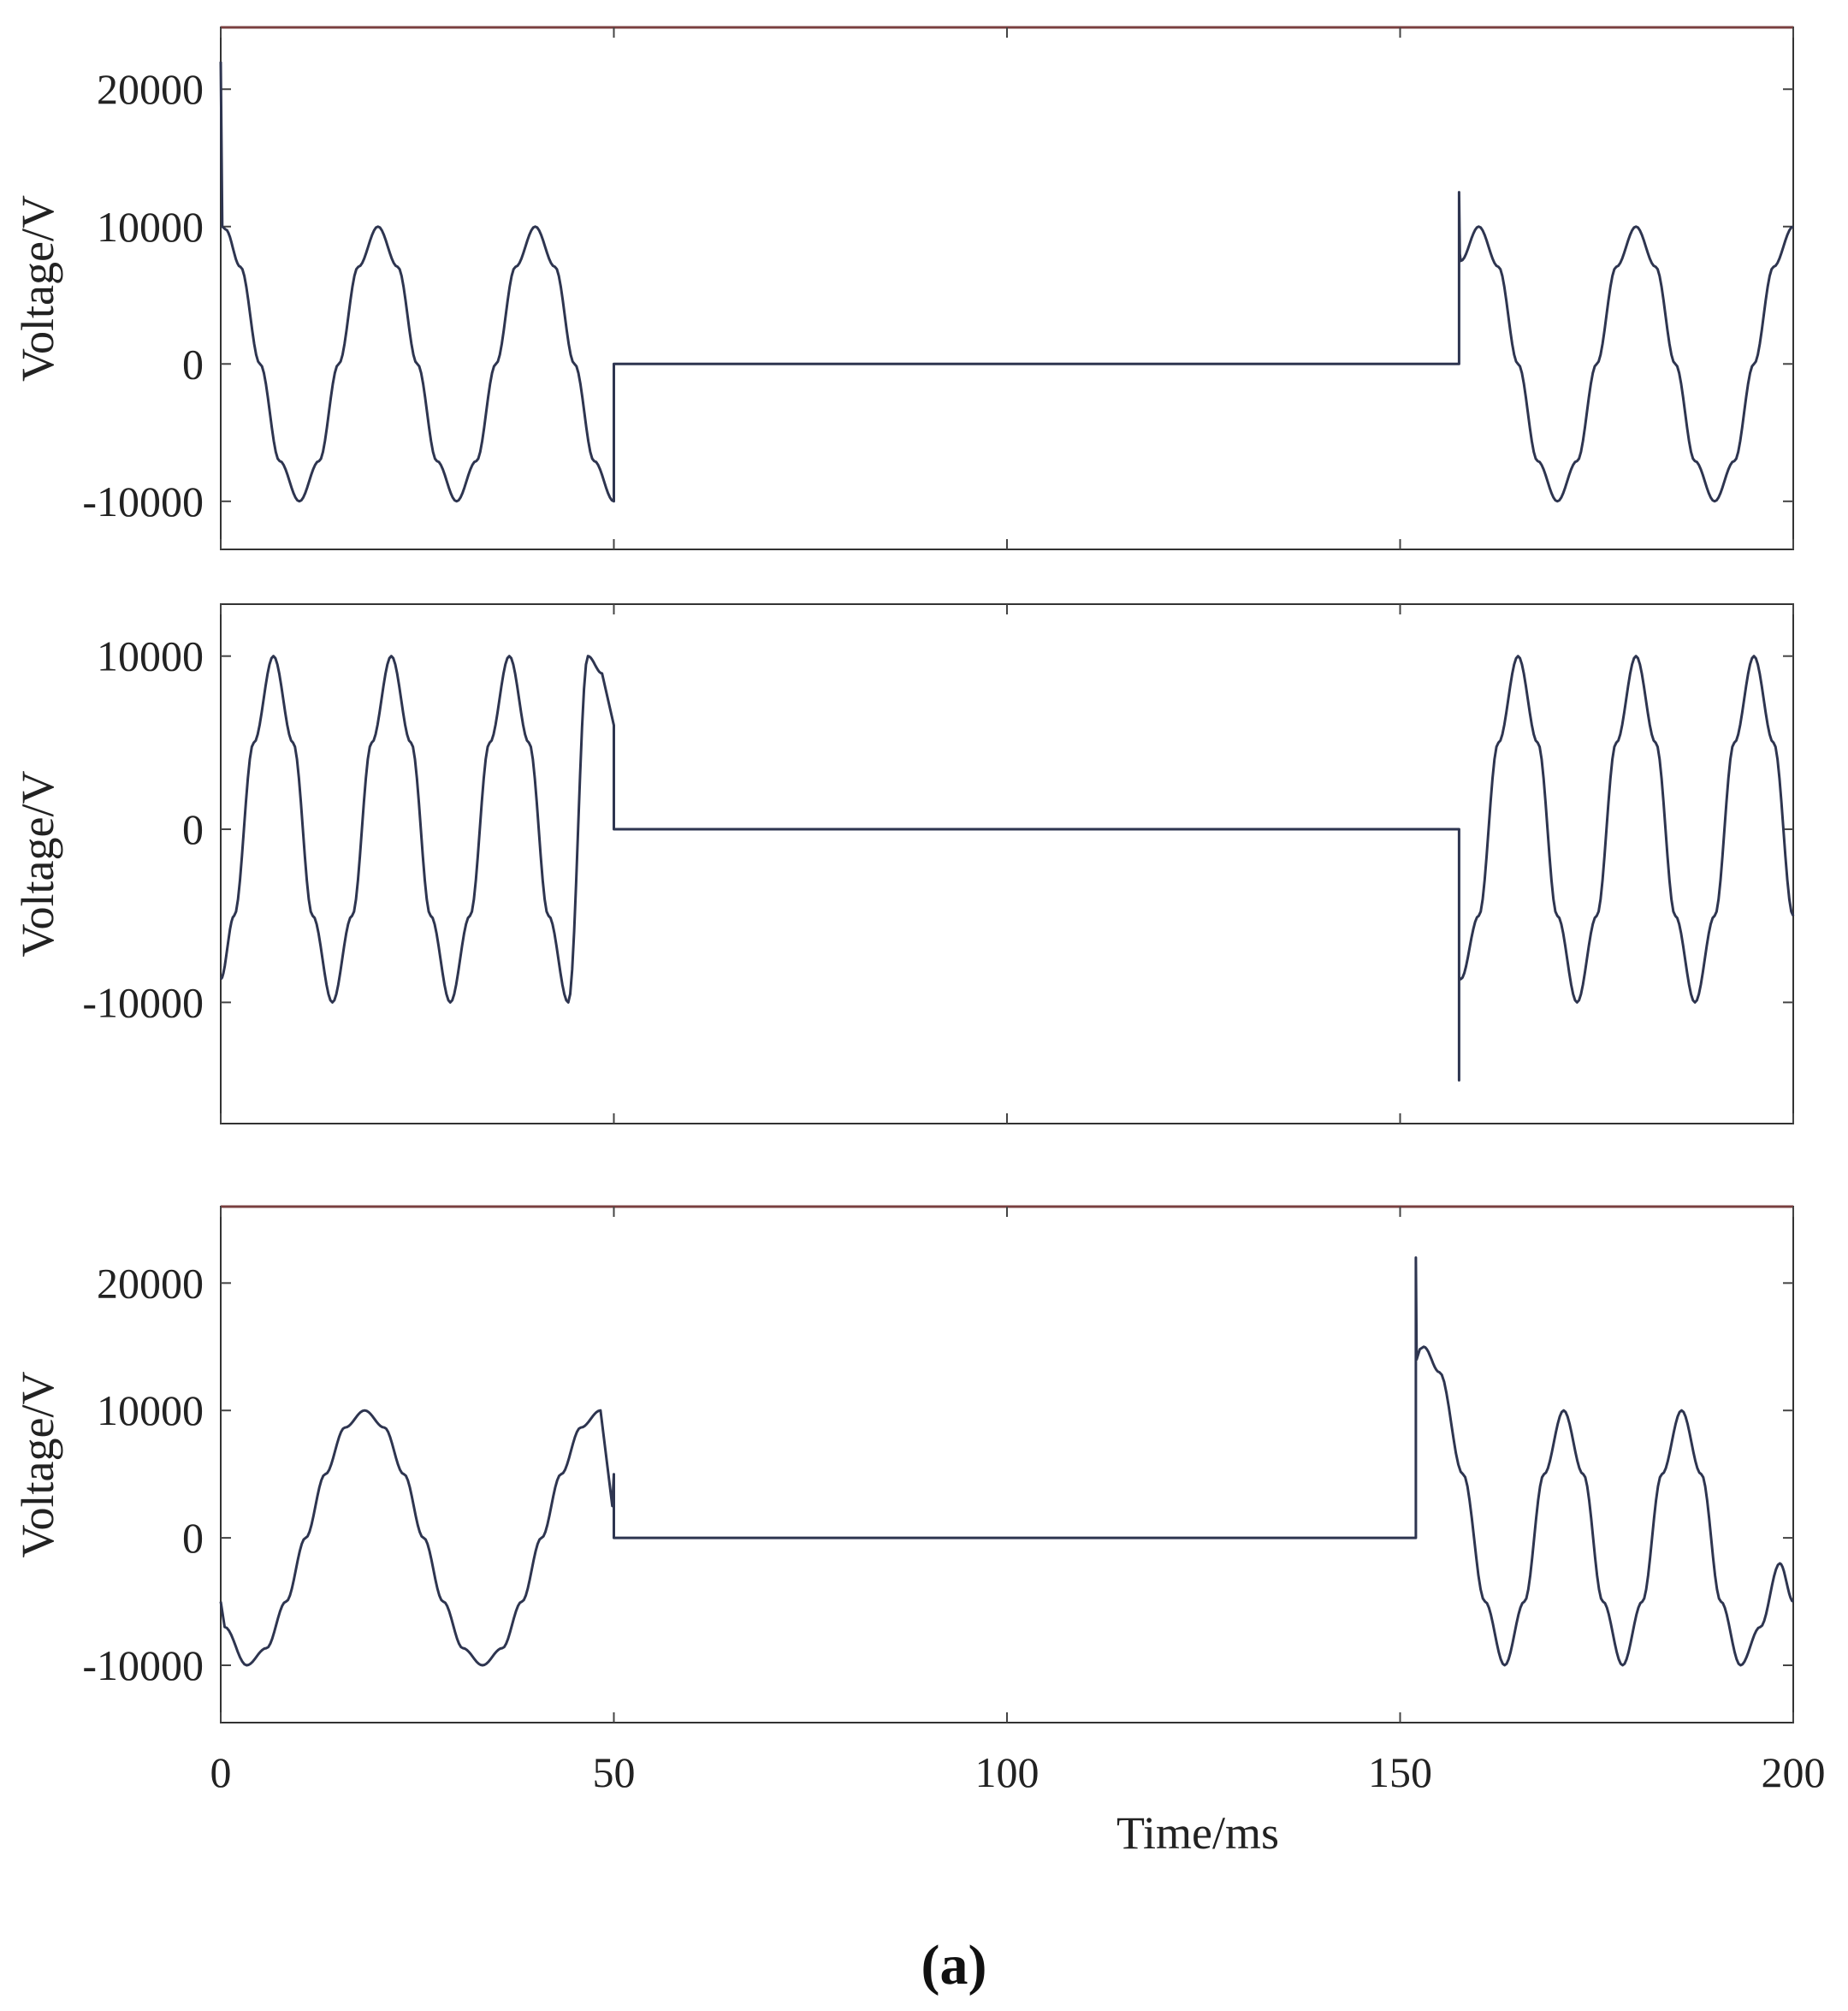 This screenshot has width=1848, height=2011. I want to click on x-tick-label: 100, so click(1007, 1772).